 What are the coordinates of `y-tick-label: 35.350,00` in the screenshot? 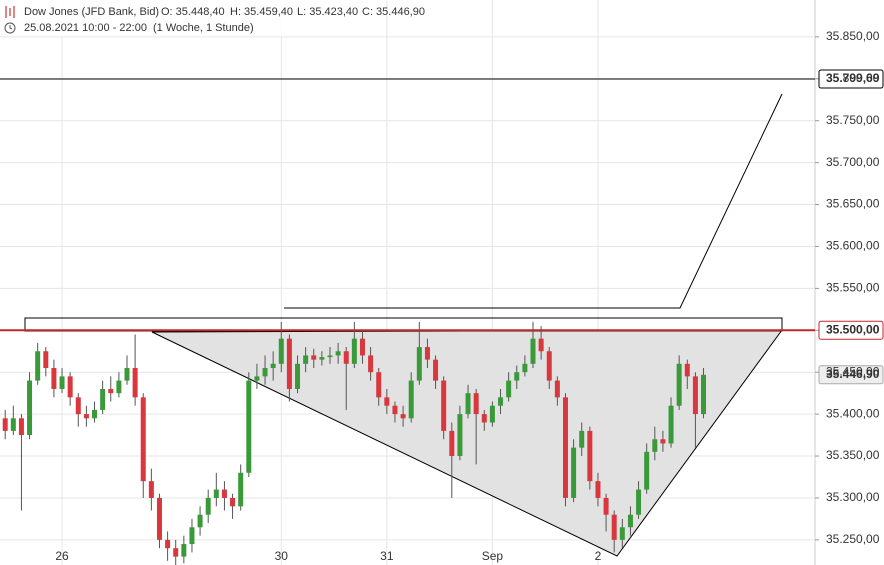 It's located at (853, 455).